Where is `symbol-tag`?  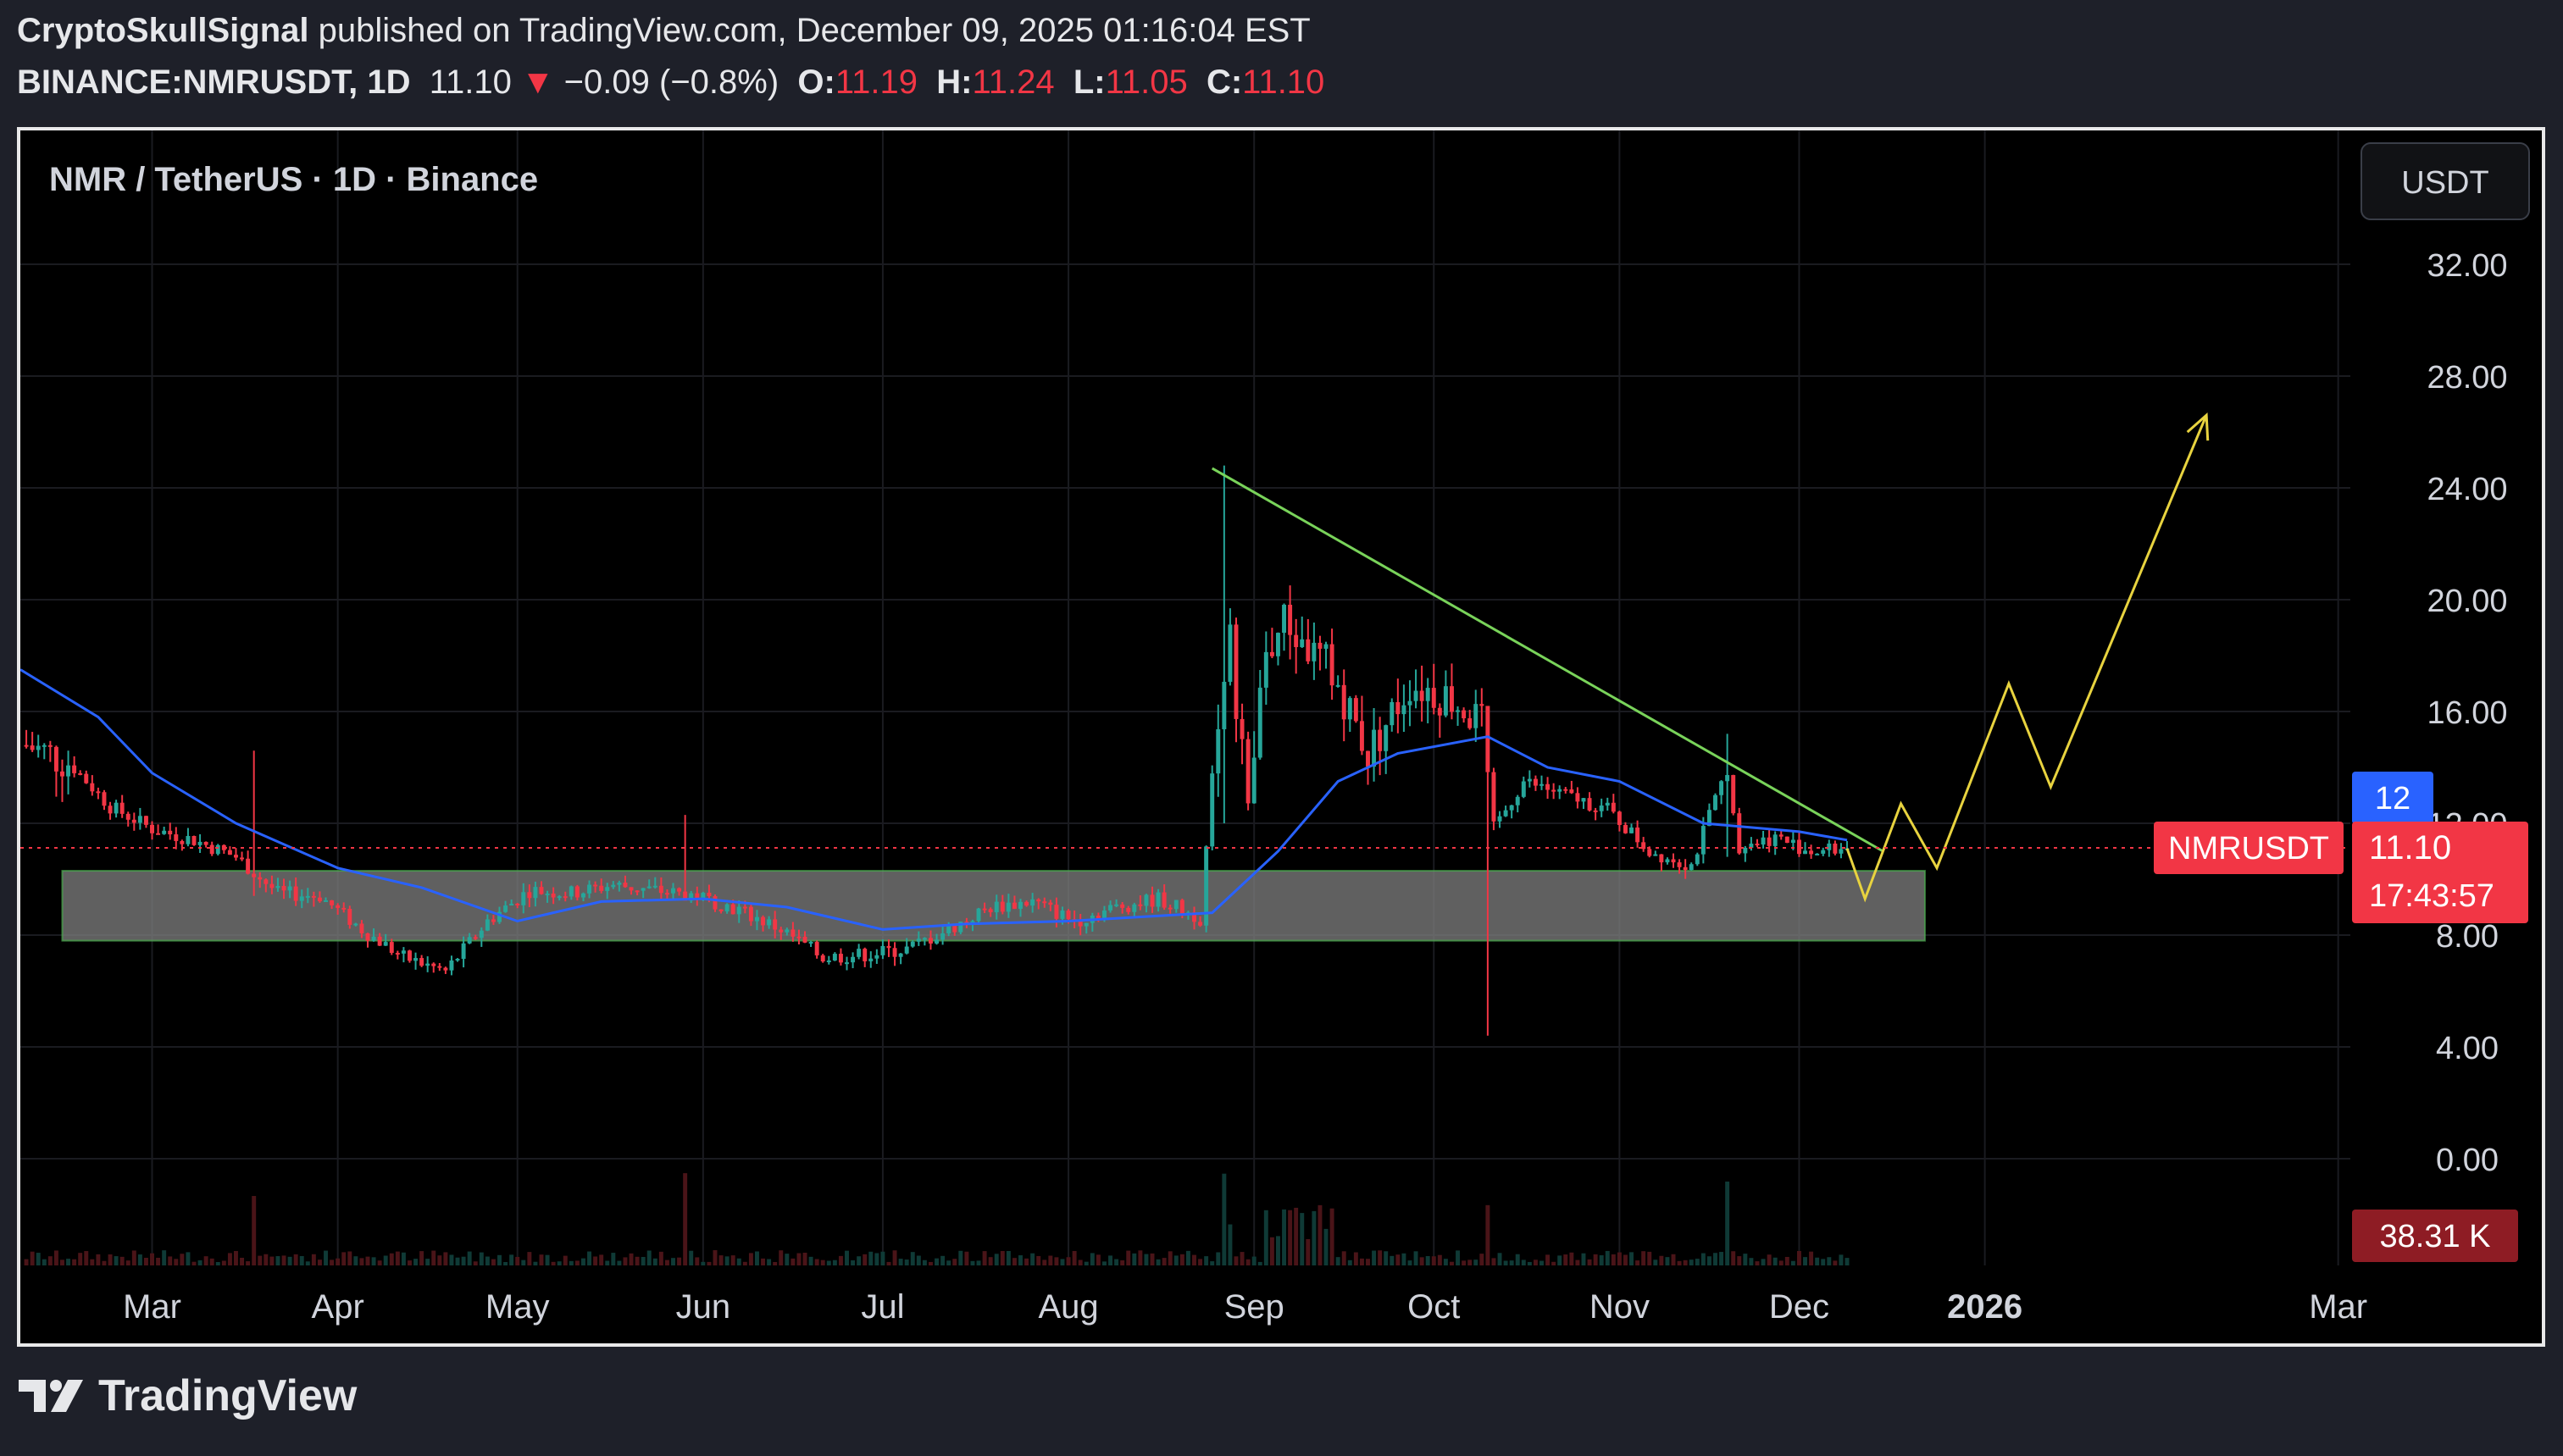 symbol-tag is located at coordinates (2249, 848).